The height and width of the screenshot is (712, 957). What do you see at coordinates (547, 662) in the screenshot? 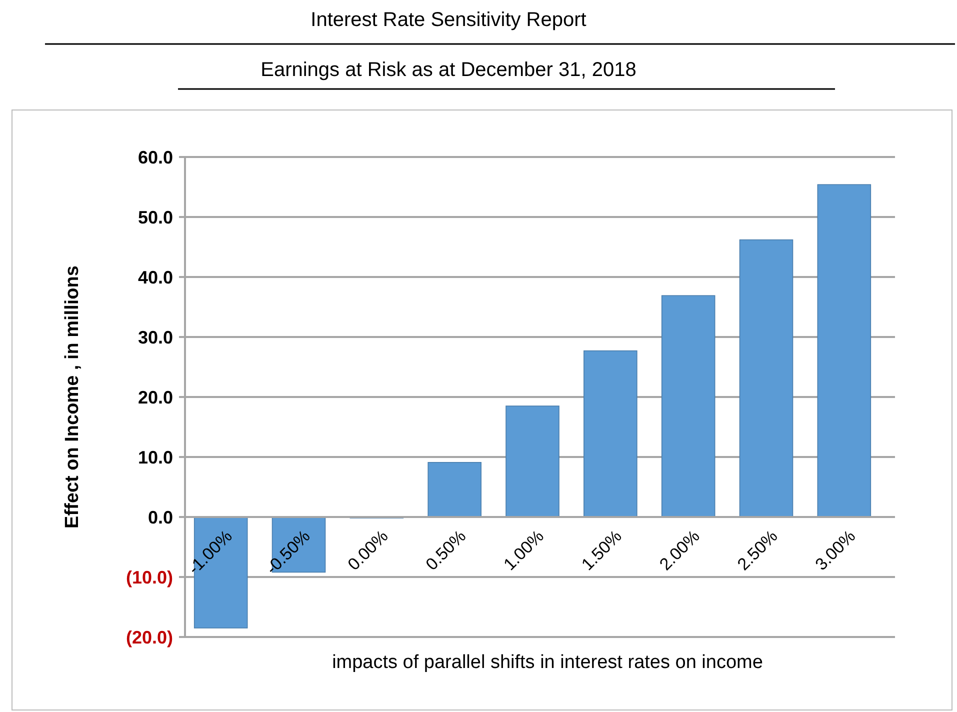
I see `x-axis-title: impacts of parallel shifts in interest rates on income` at bounding box center [547, 662].